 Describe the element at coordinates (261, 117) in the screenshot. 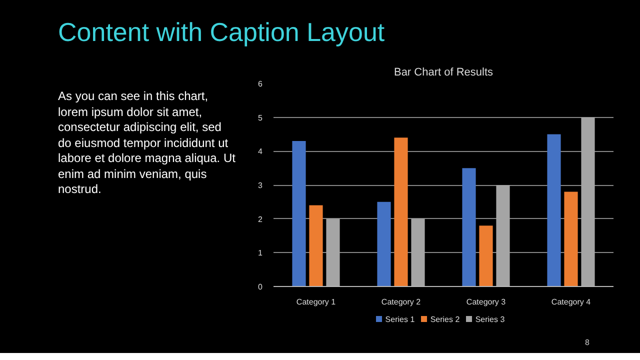

I see `y-tick-label: 5` at that location.